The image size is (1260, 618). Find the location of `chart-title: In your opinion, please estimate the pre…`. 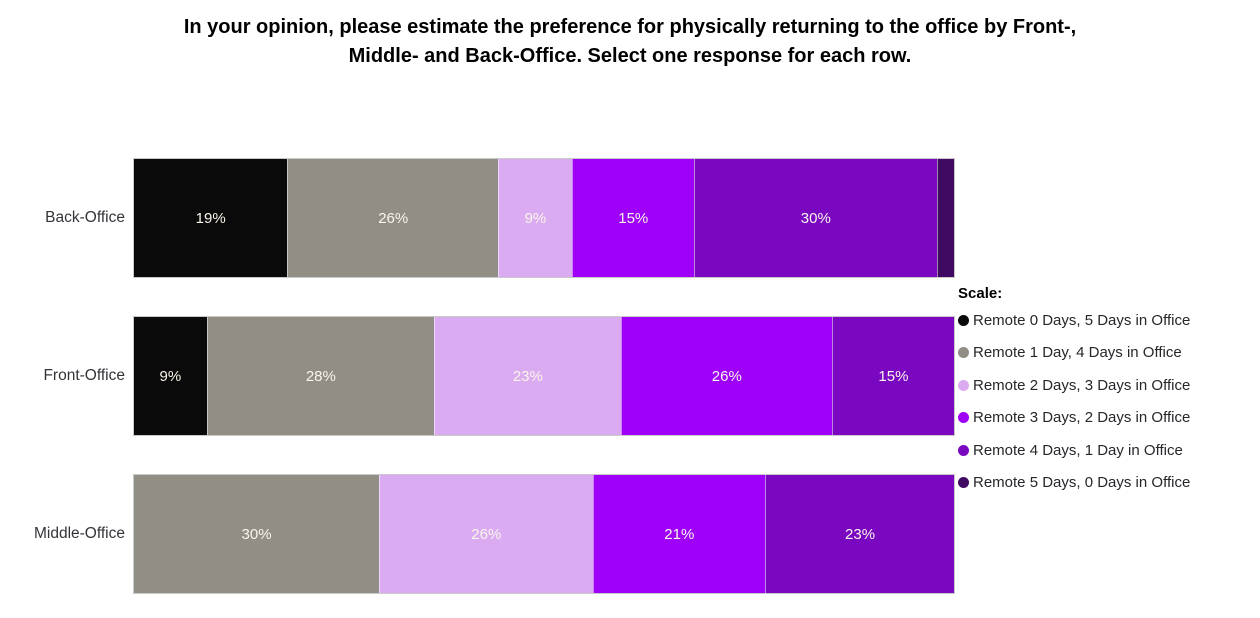

chart-title: In your opinion, please estimate the pre… is located at coordinates (630, 42).